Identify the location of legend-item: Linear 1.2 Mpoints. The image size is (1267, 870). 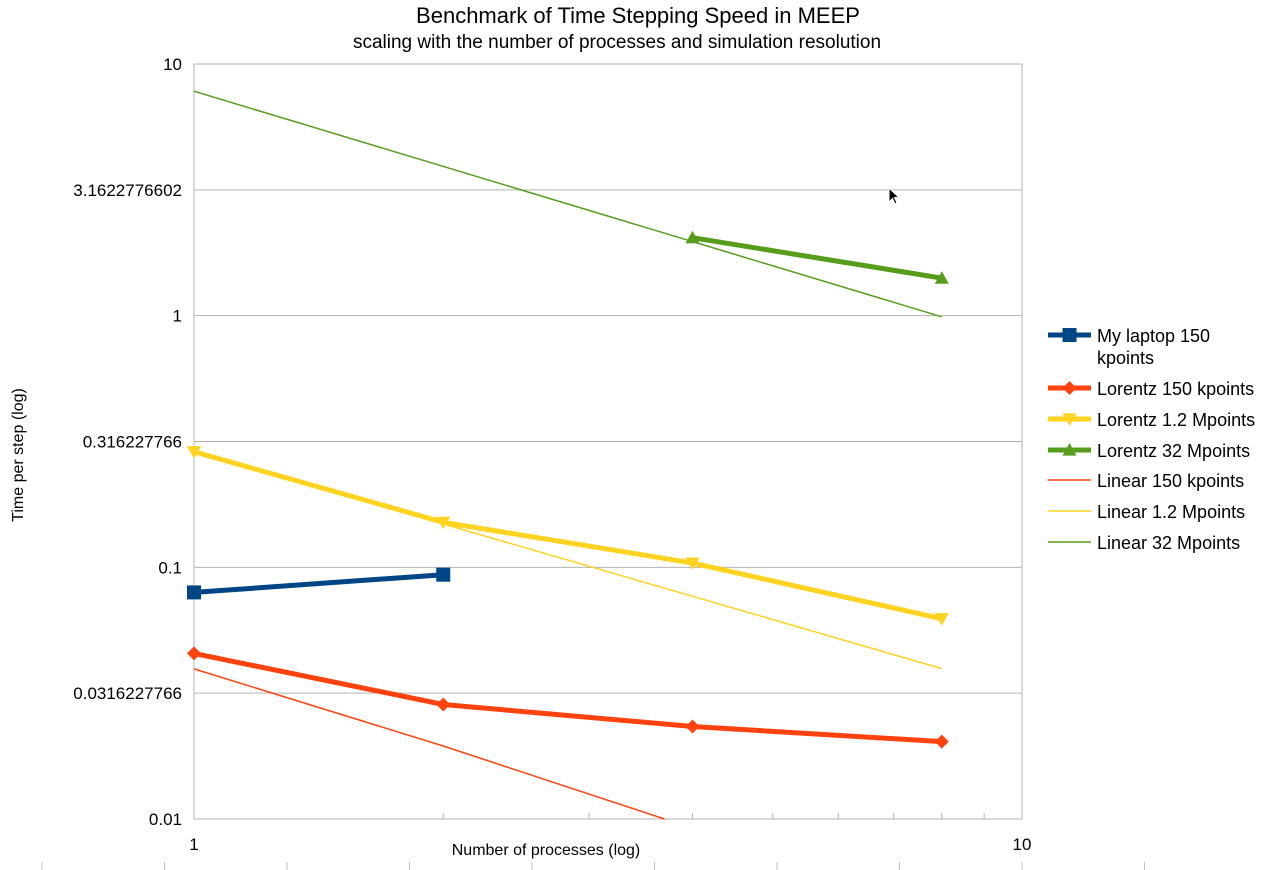
(1146, 512).